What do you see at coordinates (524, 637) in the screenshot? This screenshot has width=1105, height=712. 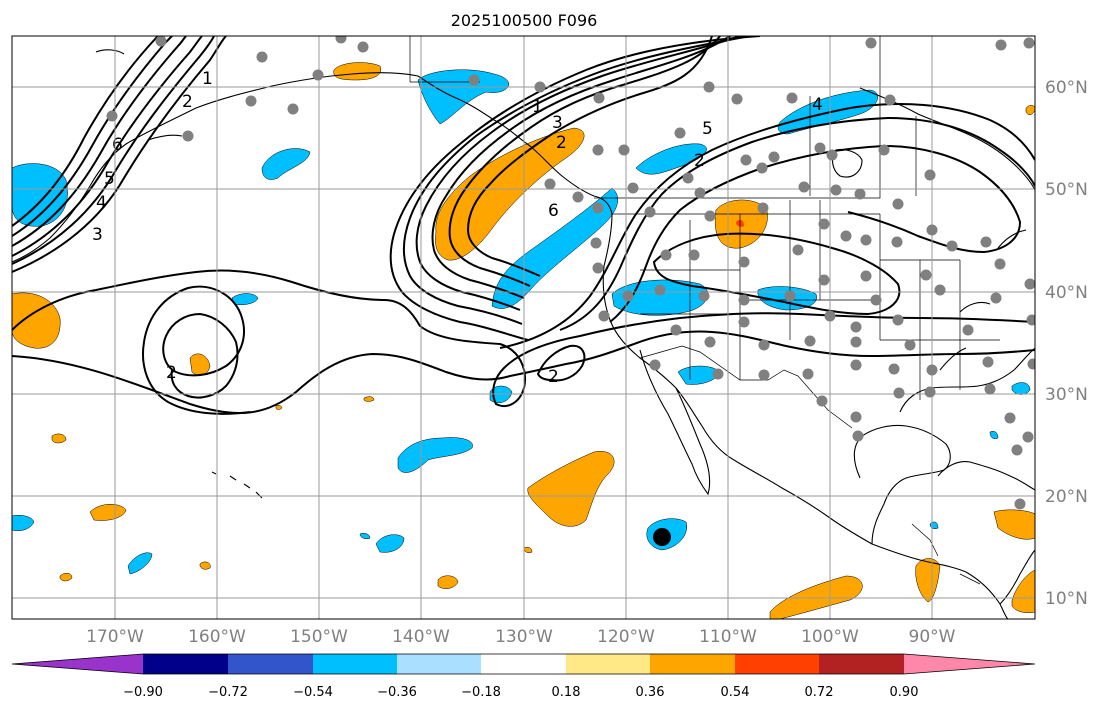 I see `lon-label: 130°W` at bounding box center [524, 637].